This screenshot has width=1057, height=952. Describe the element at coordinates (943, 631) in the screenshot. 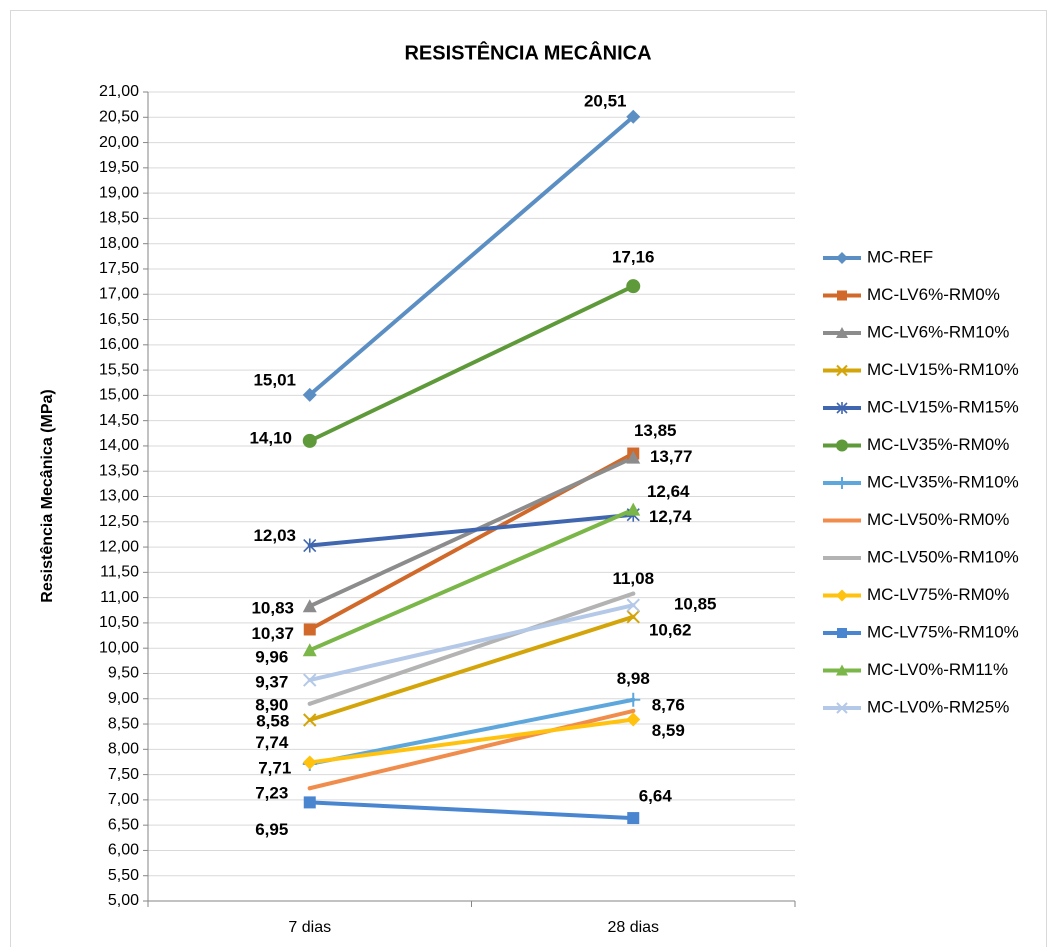

I see `legend-label: MC-LV75%-RM10%` at that location.